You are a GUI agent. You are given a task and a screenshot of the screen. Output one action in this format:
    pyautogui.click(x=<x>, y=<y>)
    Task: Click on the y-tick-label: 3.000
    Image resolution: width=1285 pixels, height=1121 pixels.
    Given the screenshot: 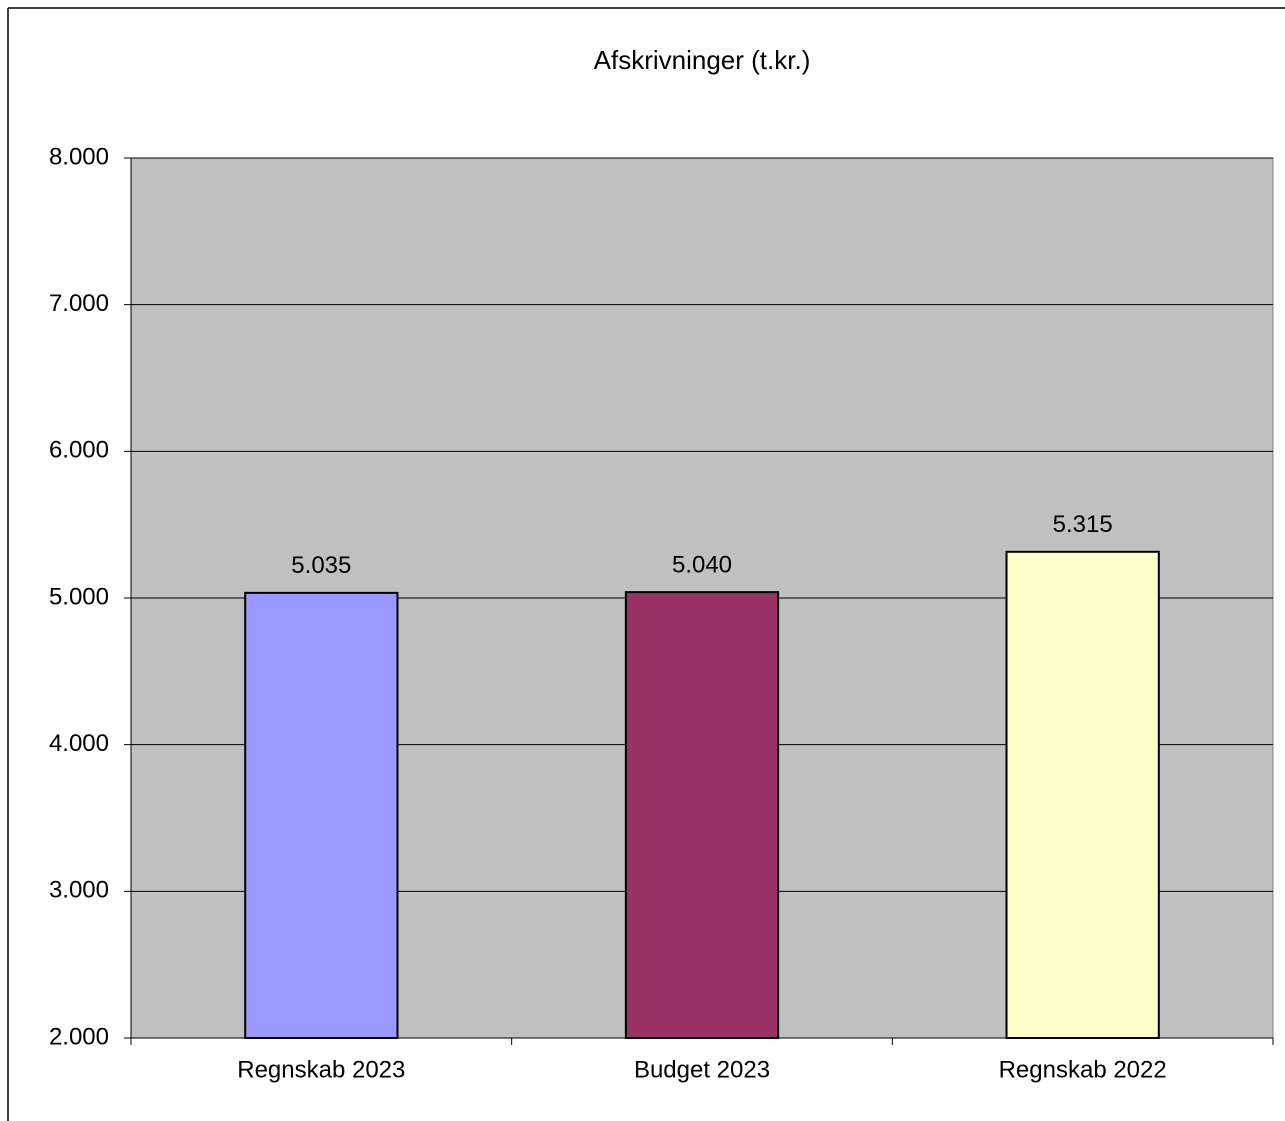 What is the action you would take?
    pyautogui.click(x=79, y=890)
    